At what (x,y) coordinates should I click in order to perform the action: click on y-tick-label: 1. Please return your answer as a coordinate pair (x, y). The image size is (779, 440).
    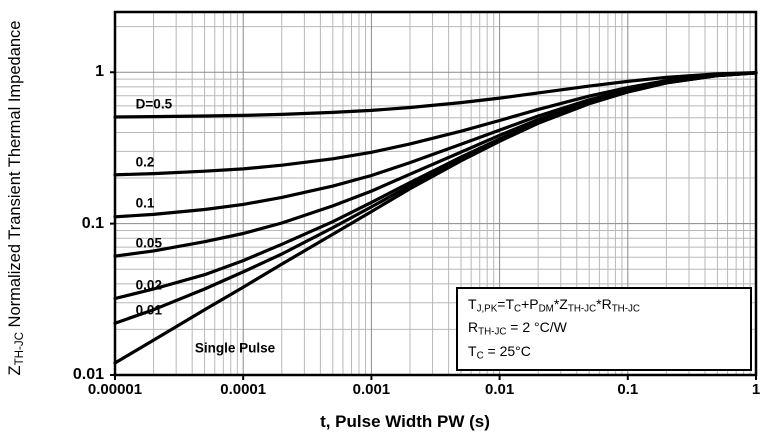
    Looking at the image, I should click on (99, 72).